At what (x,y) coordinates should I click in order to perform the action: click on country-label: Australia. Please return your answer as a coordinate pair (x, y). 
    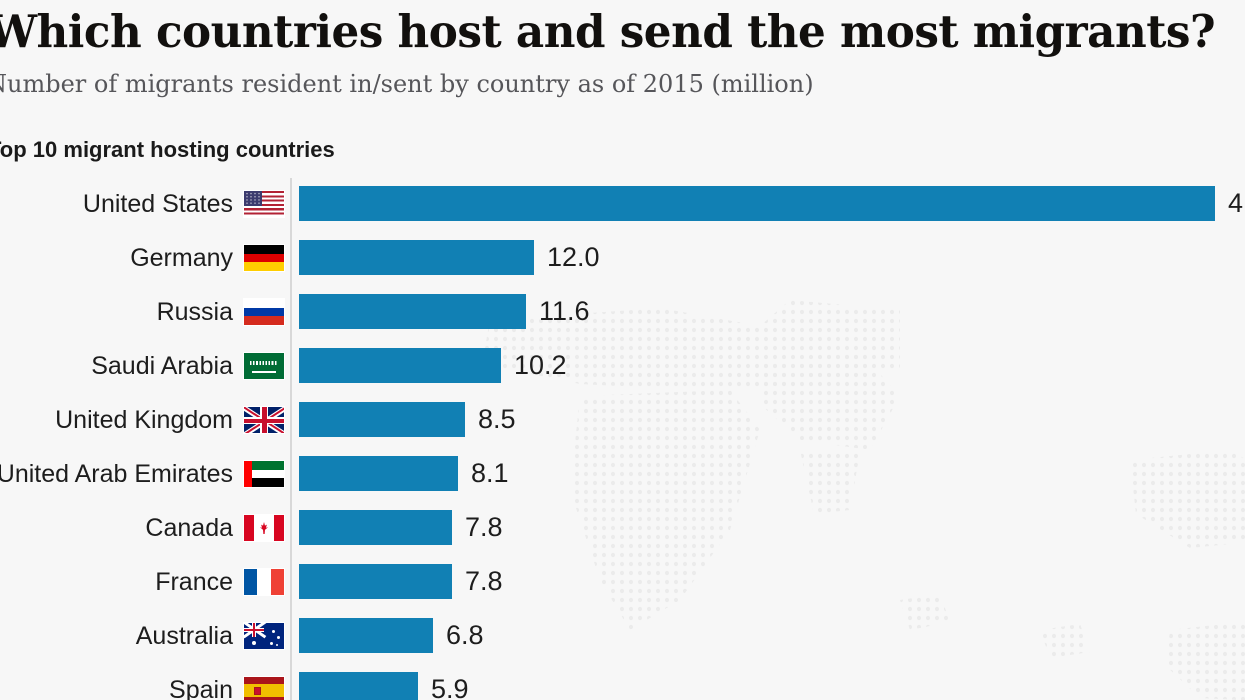
    Looking at the image, I should click on (184, 636).